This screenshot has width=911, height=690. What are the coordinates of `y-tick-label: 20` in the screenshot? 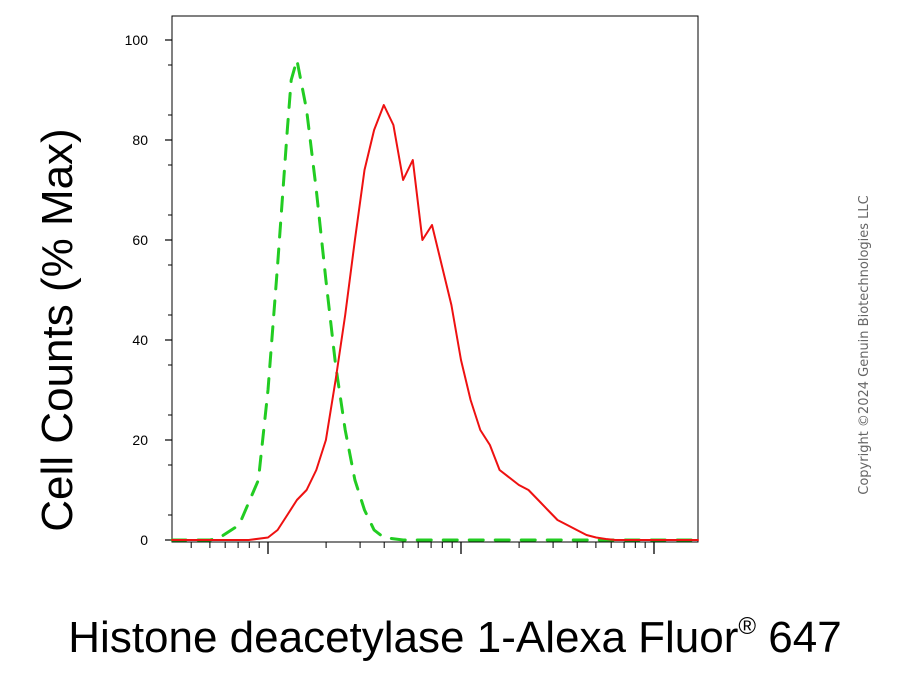 It's located at (140, 440).